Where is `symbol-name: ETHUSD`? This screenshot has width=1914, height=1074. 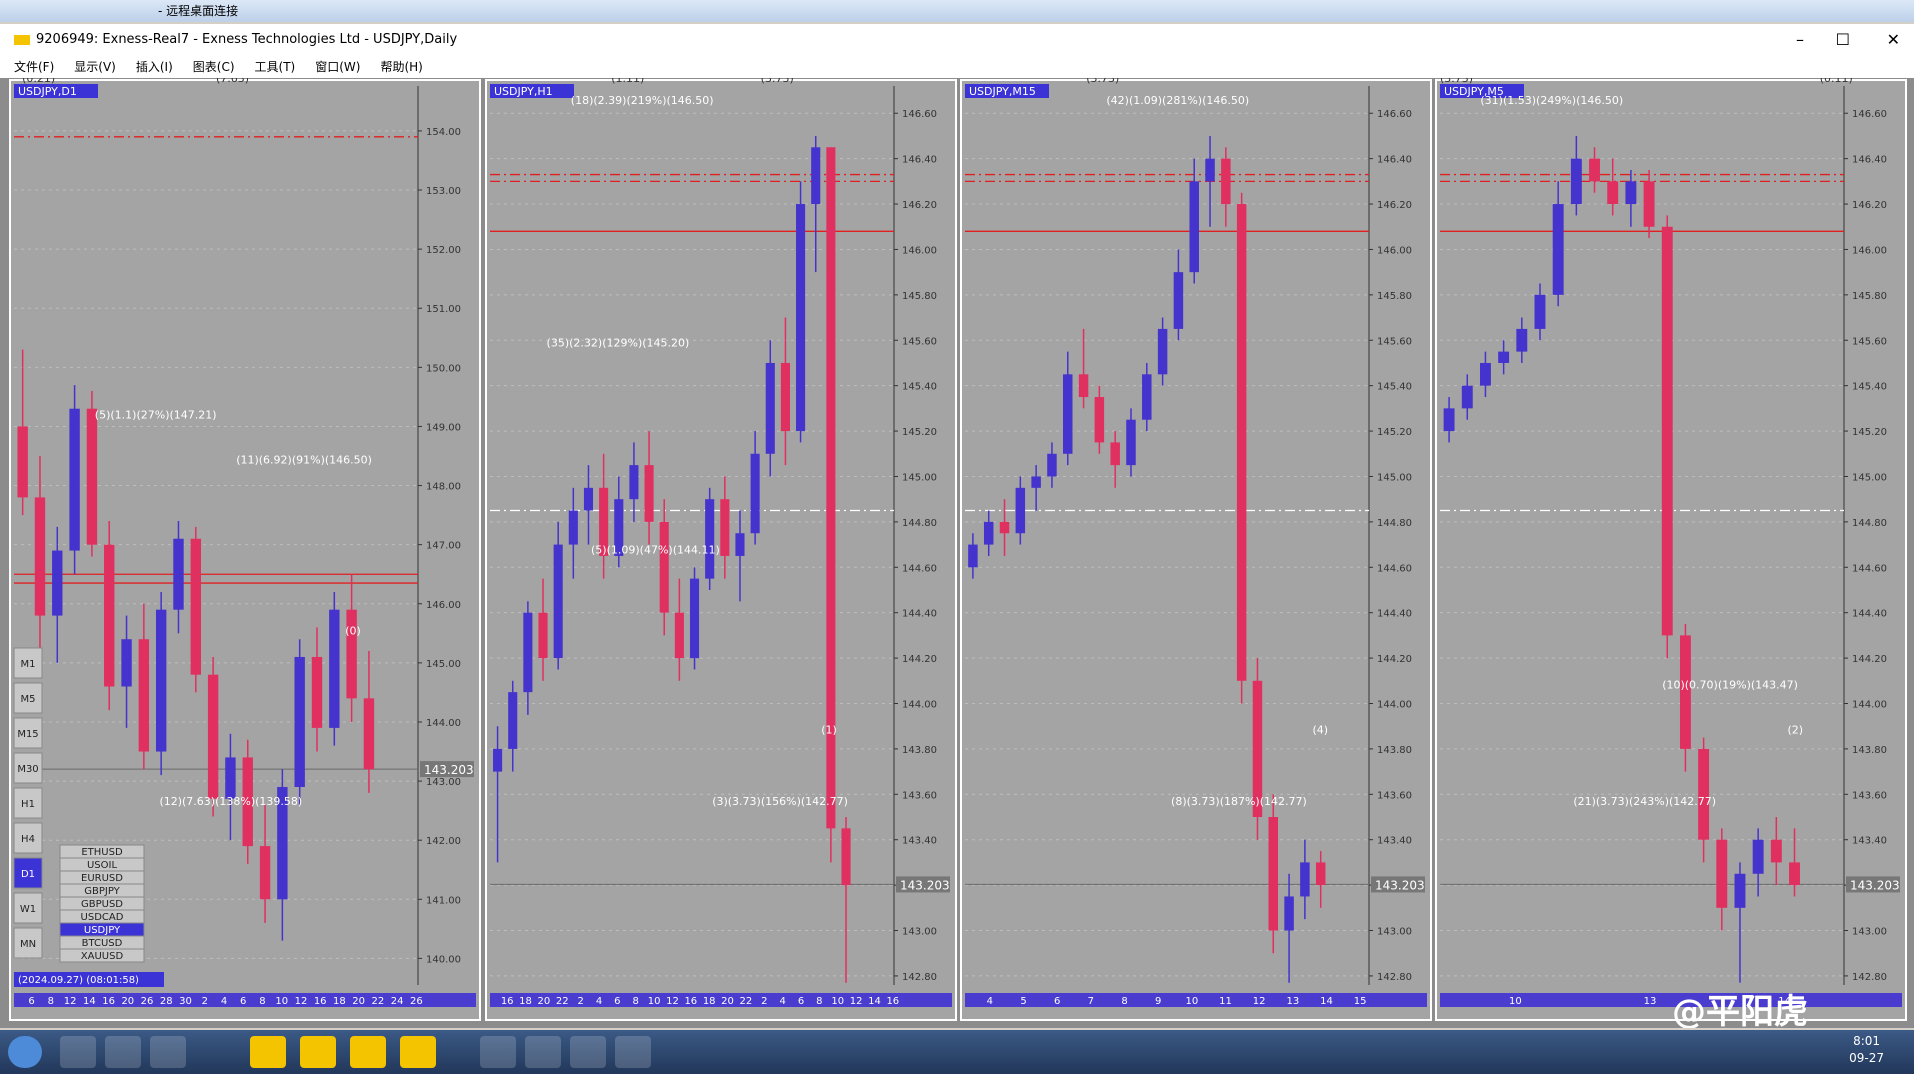
symbol-name: ETHUSD is located at coordinates (102, 852).